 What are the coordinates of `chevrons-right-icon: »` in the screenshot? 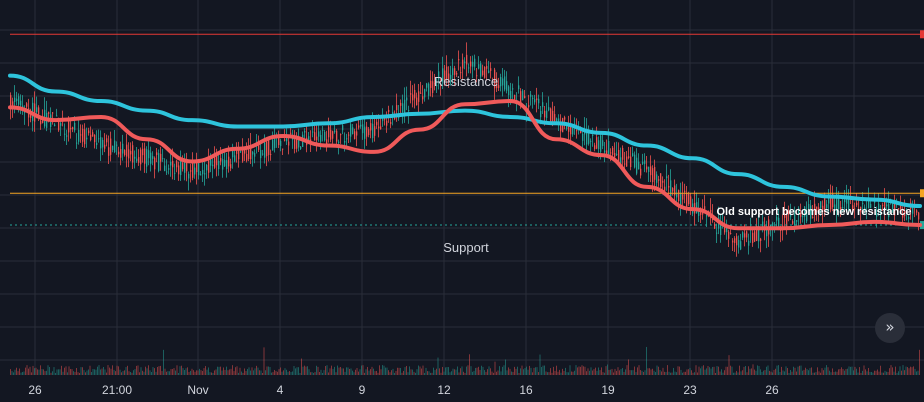 It's located at (890, 327).